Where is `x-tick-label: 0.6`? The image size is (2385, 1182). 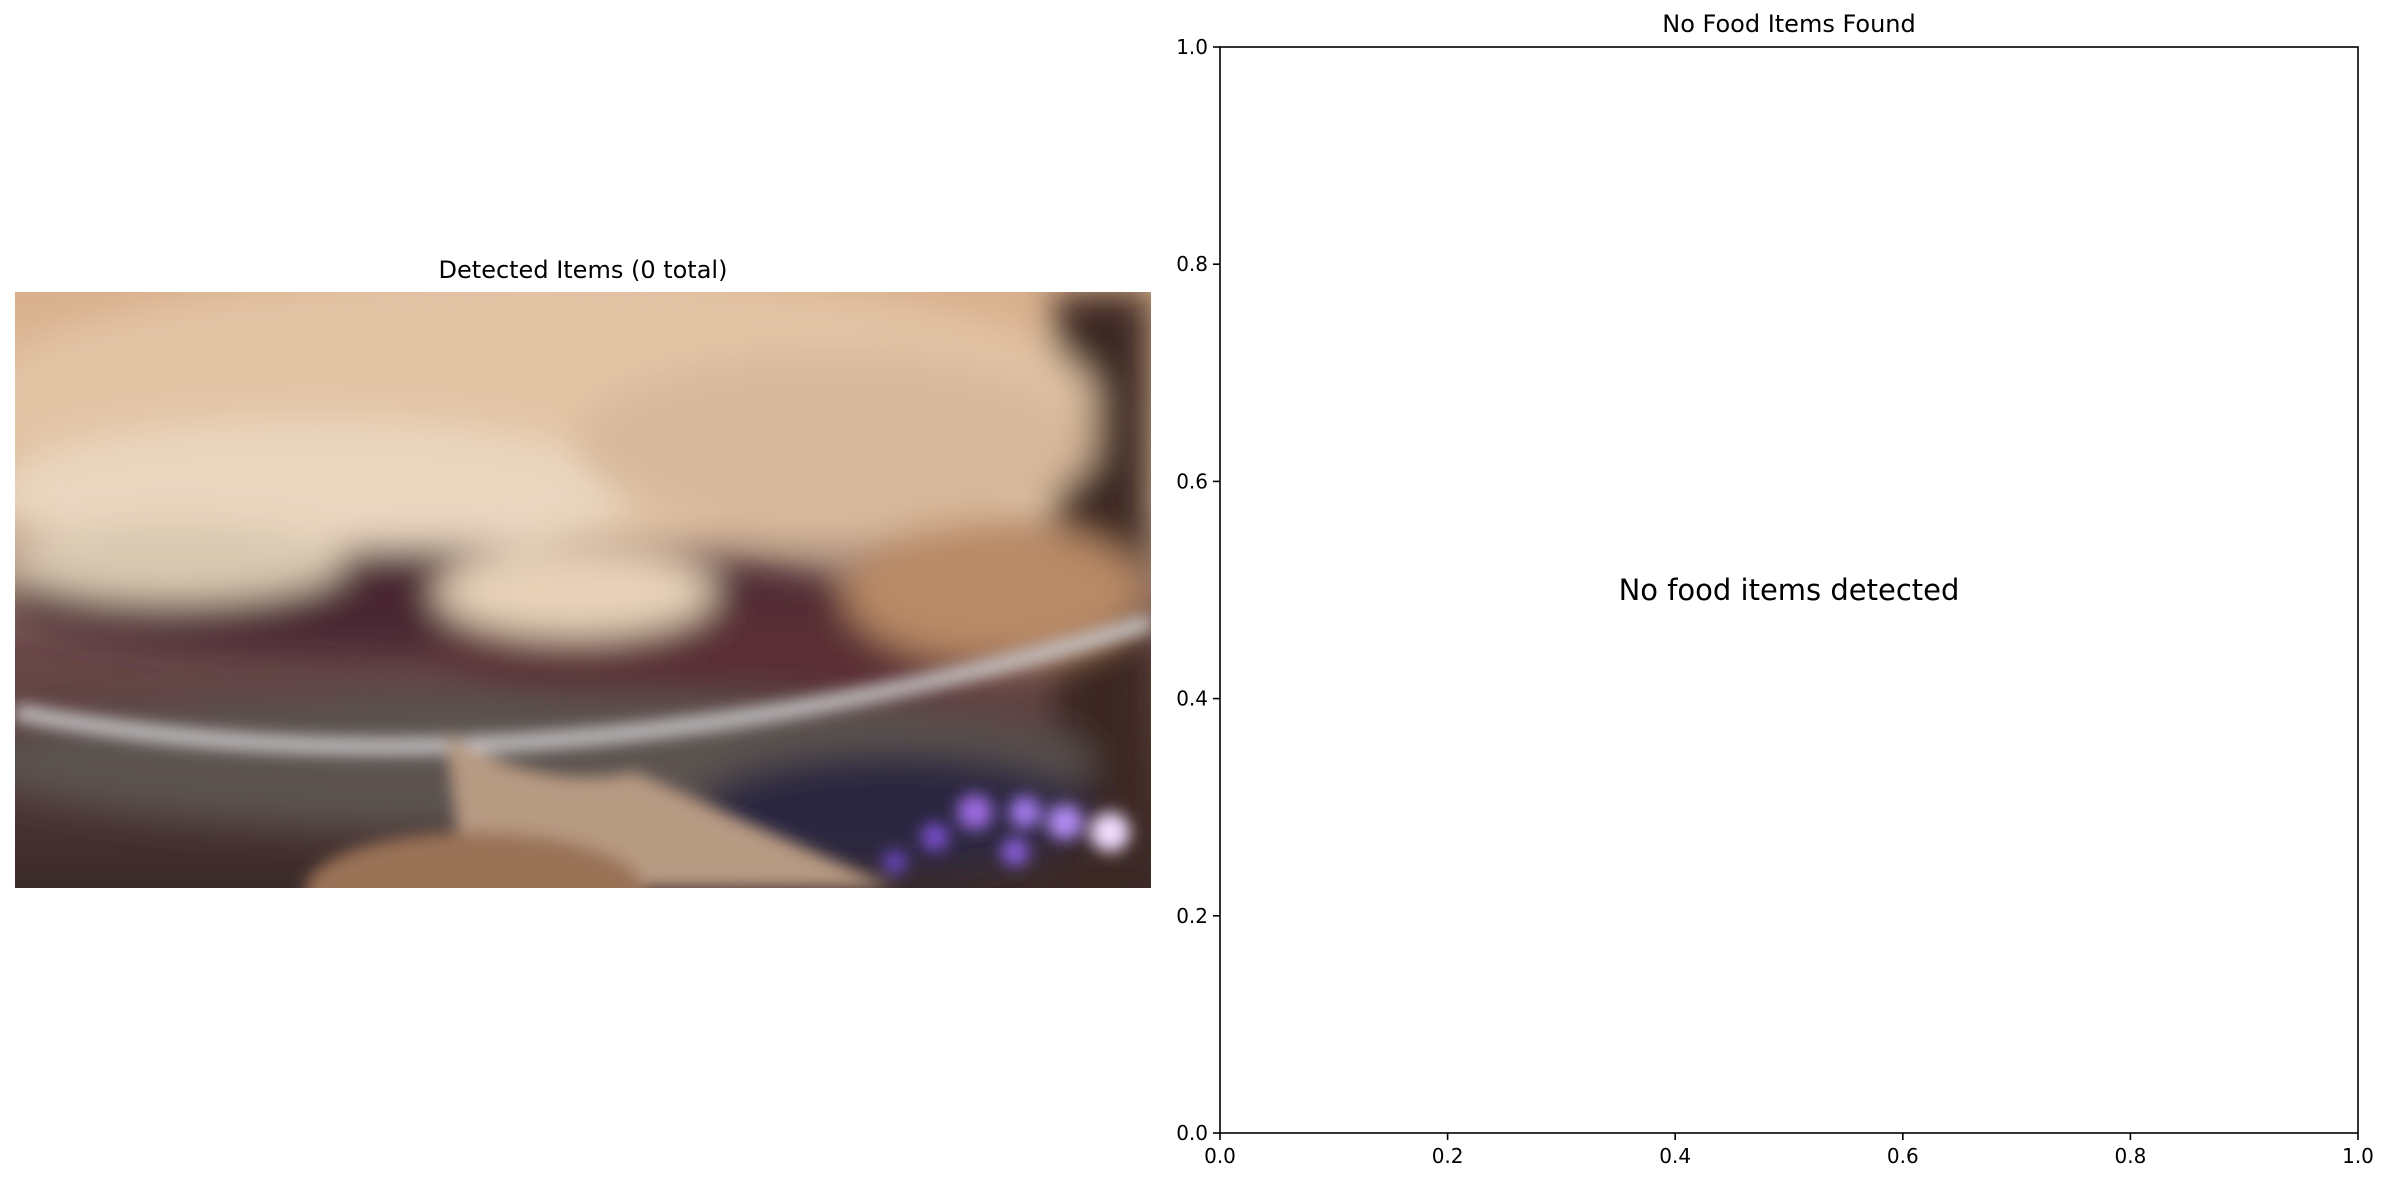
x-tick-label: 0.6 is located at coordinates (1903, 1156).